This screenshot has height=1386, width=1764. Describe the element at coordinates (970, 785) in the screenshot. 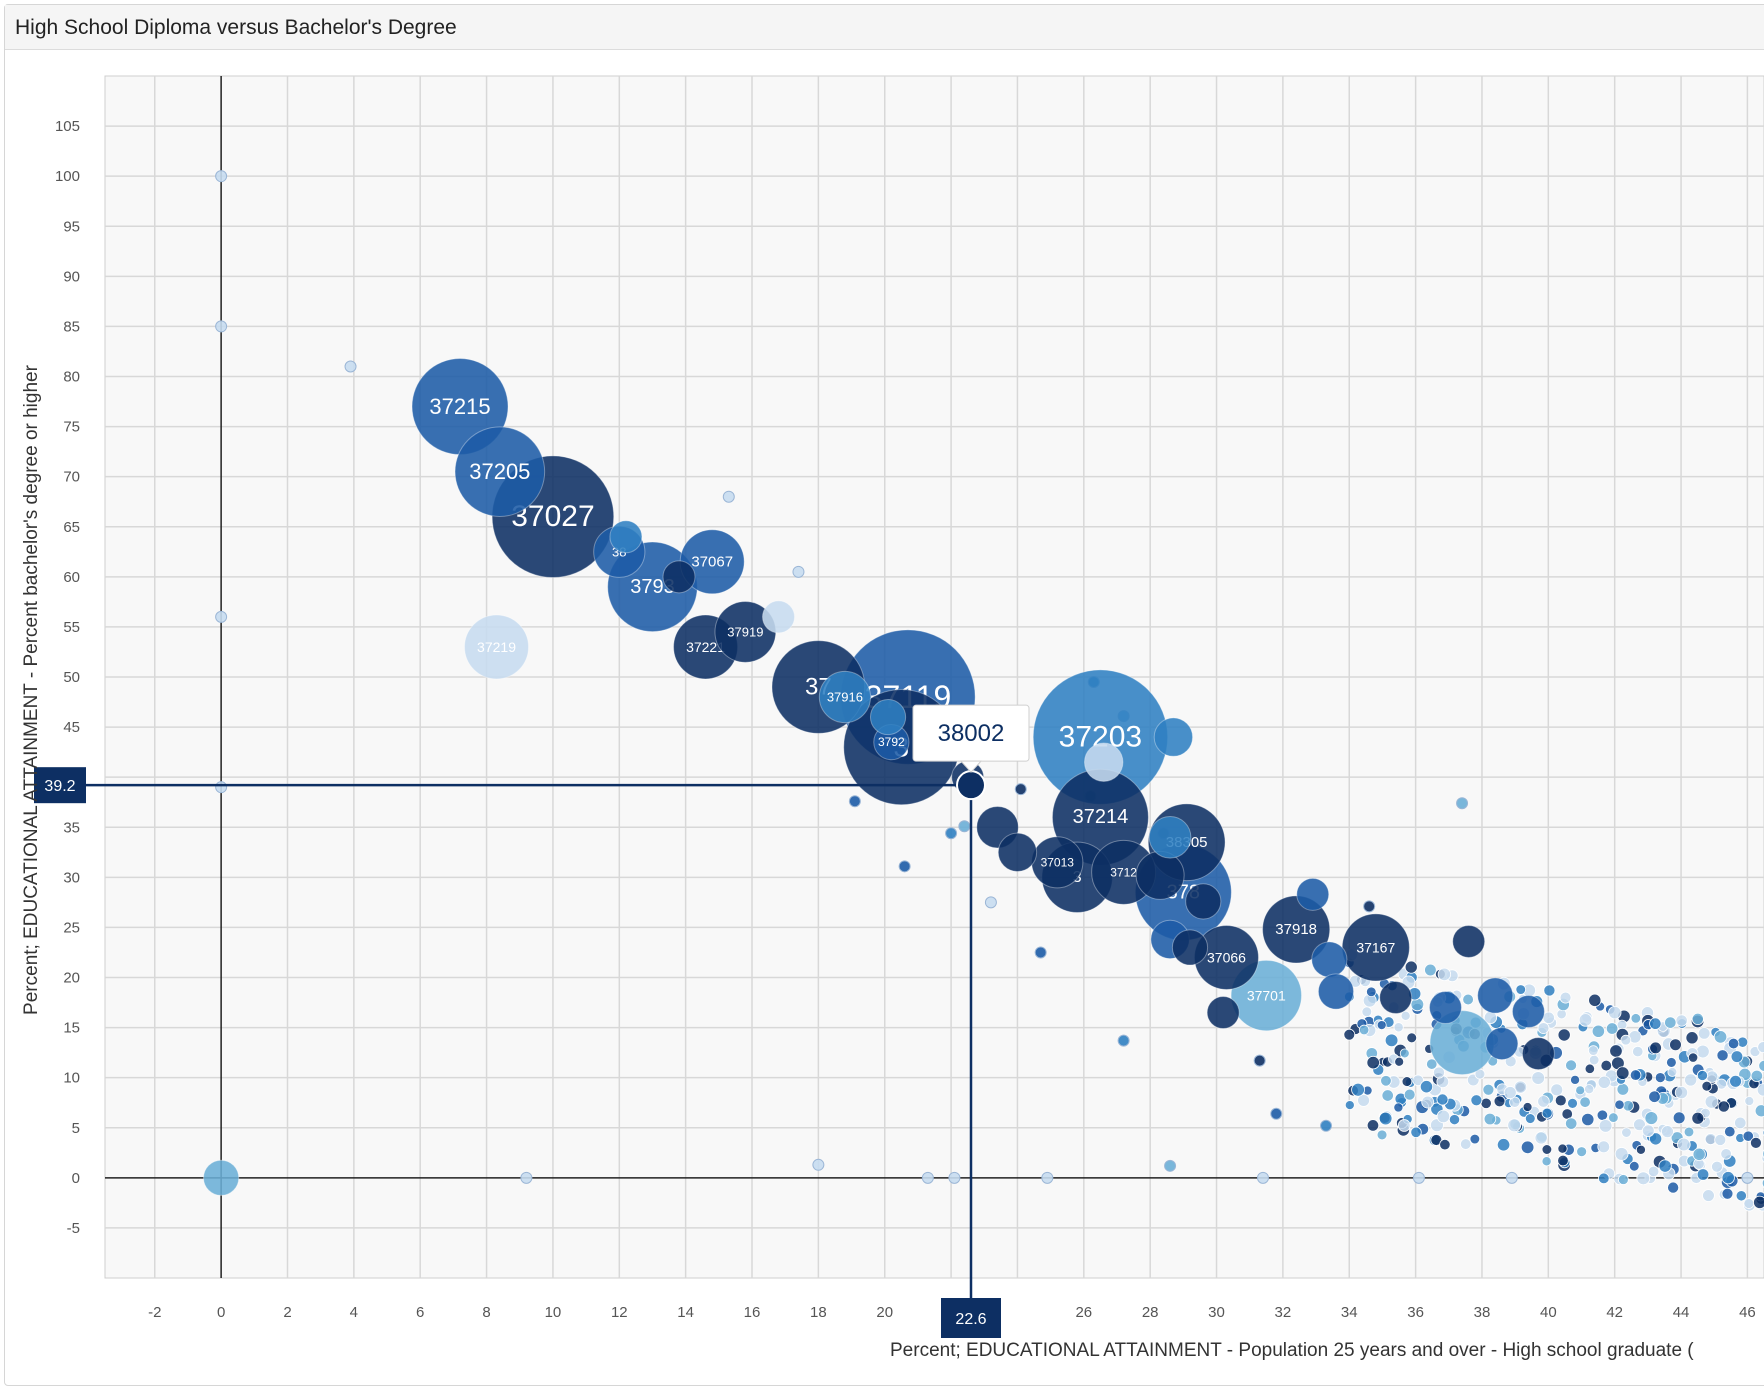

I see `crosshair-point` at that location.